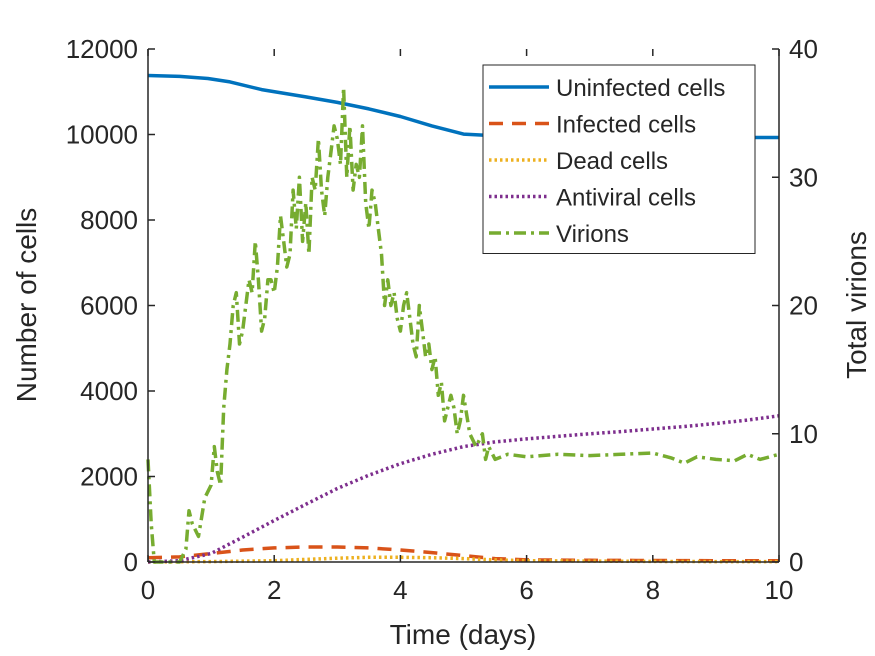 This screenshot has height=656, width=875. Describe the element at coordinates (274, 590) in the screenshot. I see `x-tick-label: 2` at that location.